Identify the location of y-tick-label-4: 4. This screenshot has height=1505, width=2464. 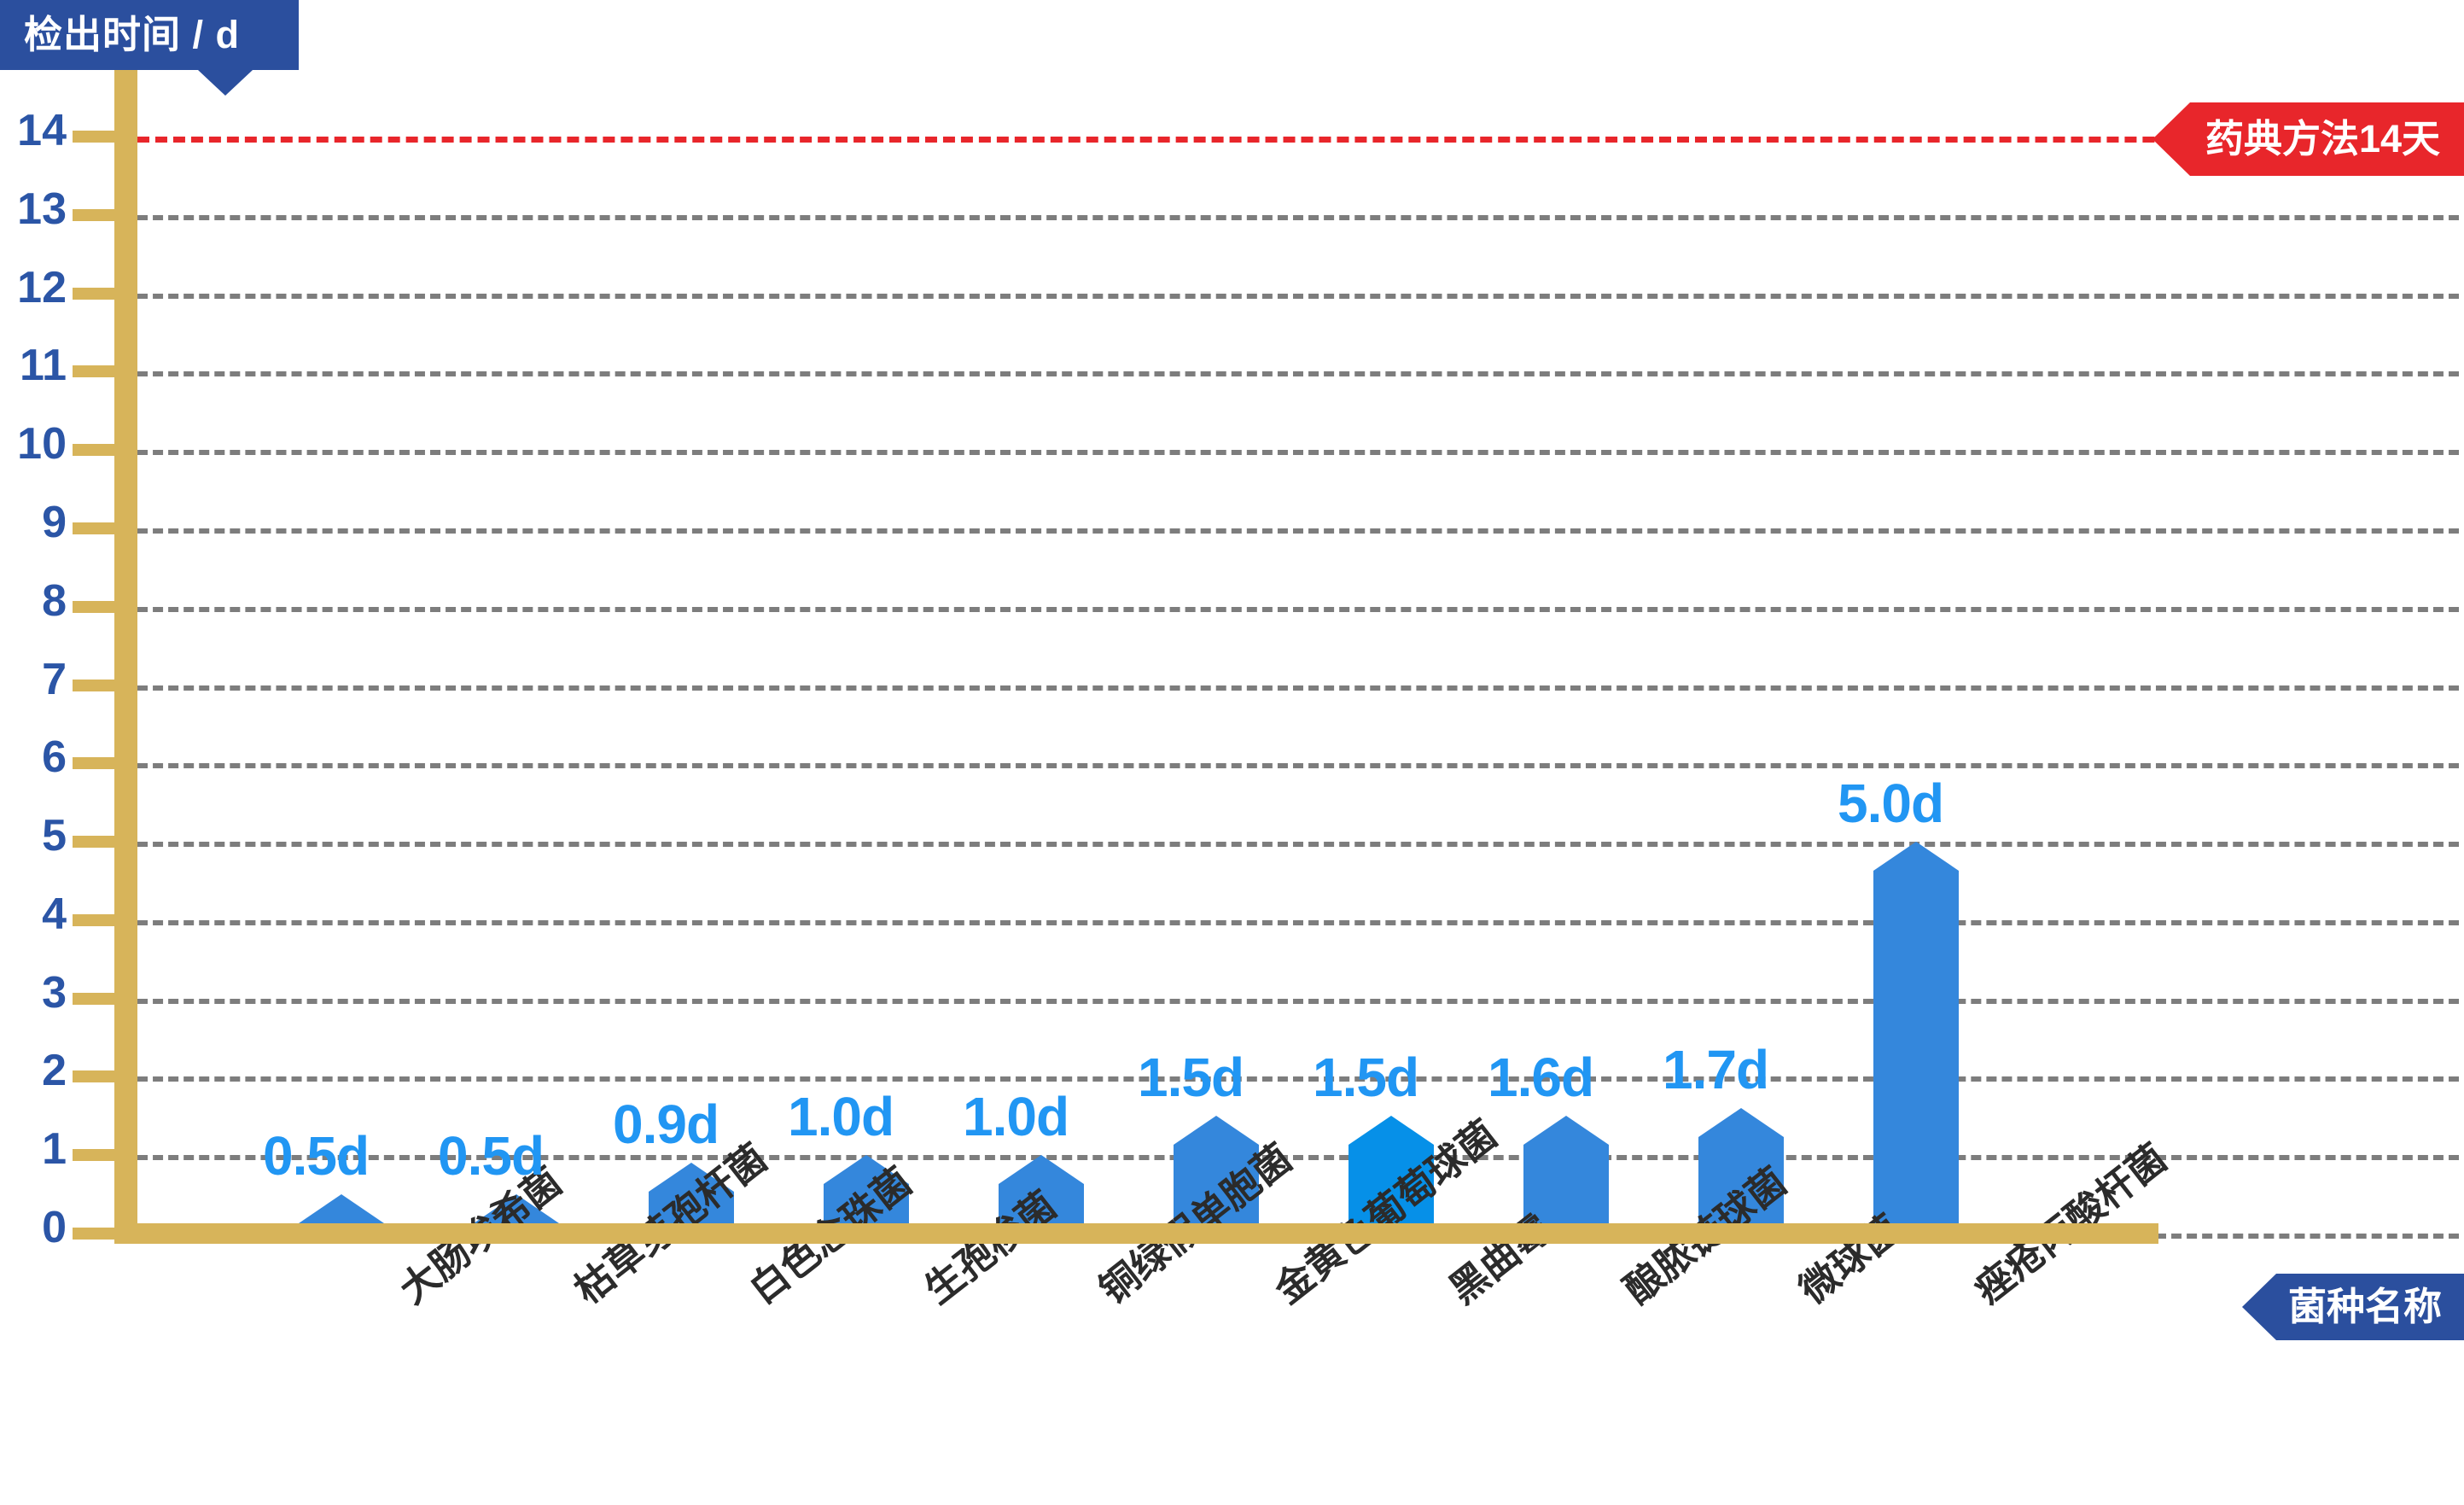
(54, 914).